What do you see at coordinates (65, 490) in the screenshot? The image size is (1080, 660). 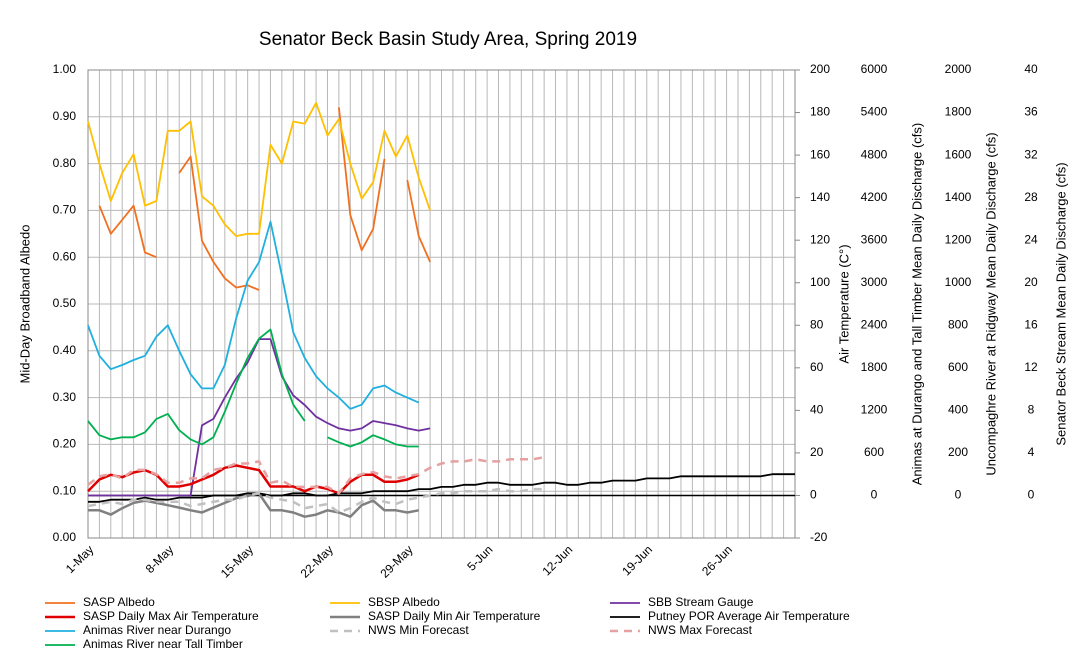 I see `y-tick-label: 0.10` at bounding box center [65, 490].